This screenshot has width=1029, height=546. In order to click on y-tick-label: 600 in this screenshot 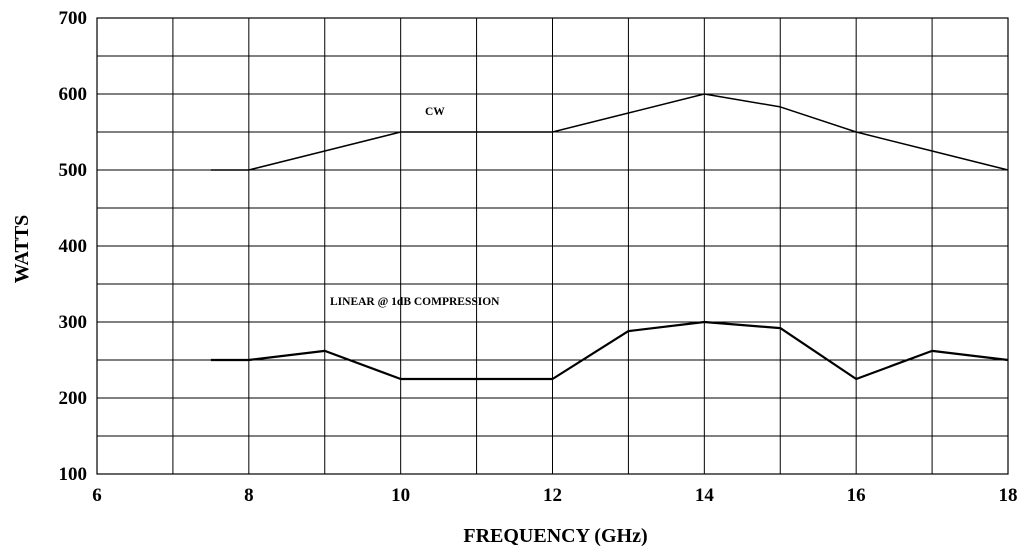, I will do `click(73, 94)`.